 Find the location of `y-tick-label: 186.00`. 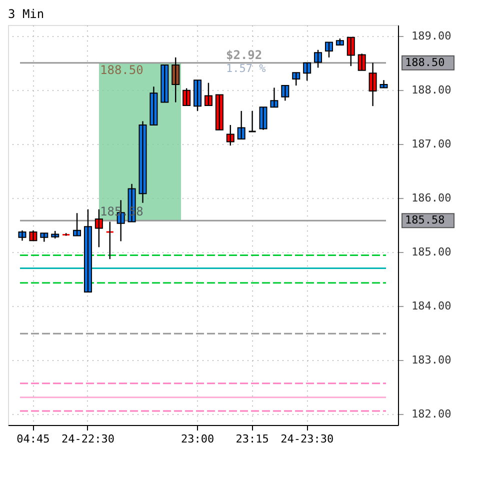

y-tick-label: 186.00 is located at coordinates (432, 197).